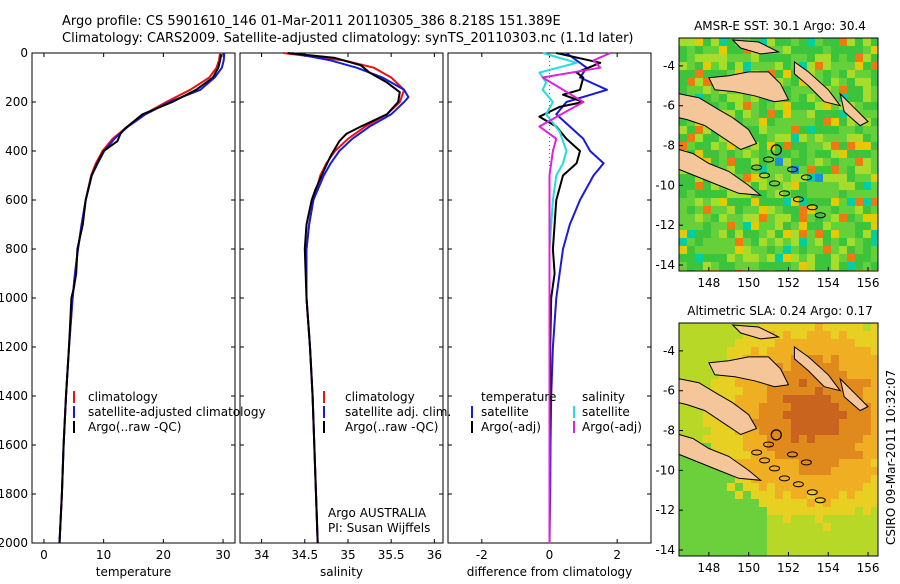 This screenshot has height=584, width=900. What do you see at coordinates (341, 572) in the screenshot?
I see `x-axis-label: salinity` at bounding box center [341, 572].